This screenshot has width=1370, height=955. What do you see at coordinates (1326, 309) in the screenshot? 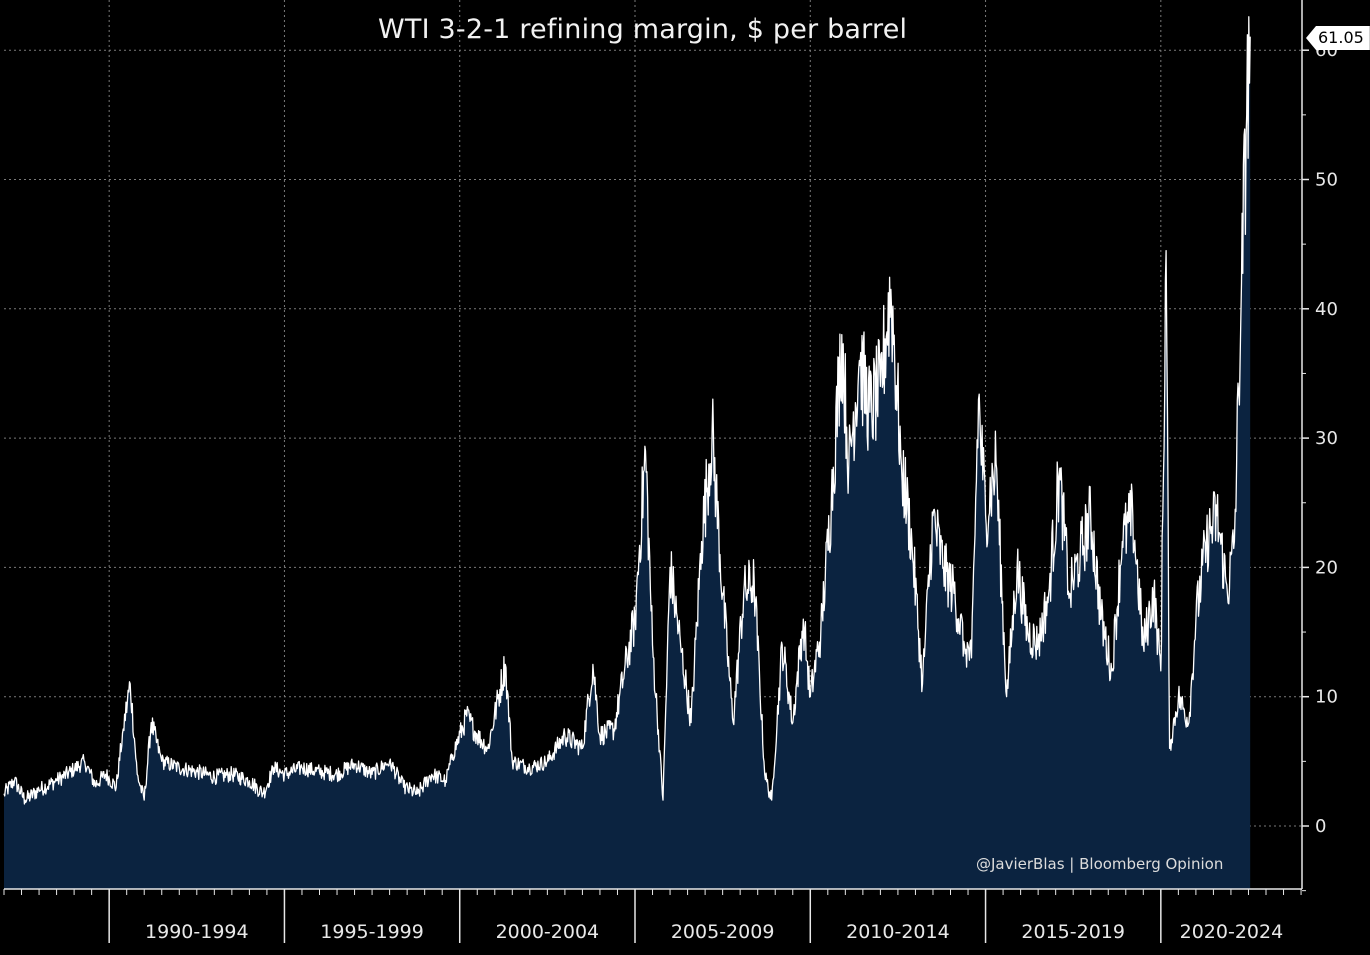
I see `y-tick-label-40: 40` at bounding box center [1326, 309].